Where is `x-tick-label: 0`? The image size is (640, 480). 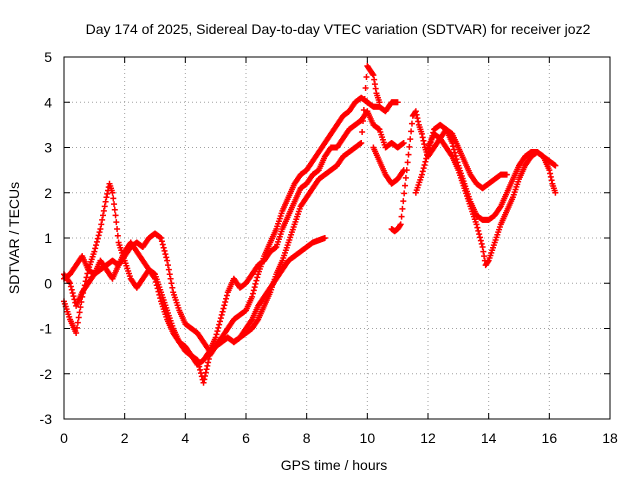 x-tick-label: 0 is located at coordinates (64, 438).